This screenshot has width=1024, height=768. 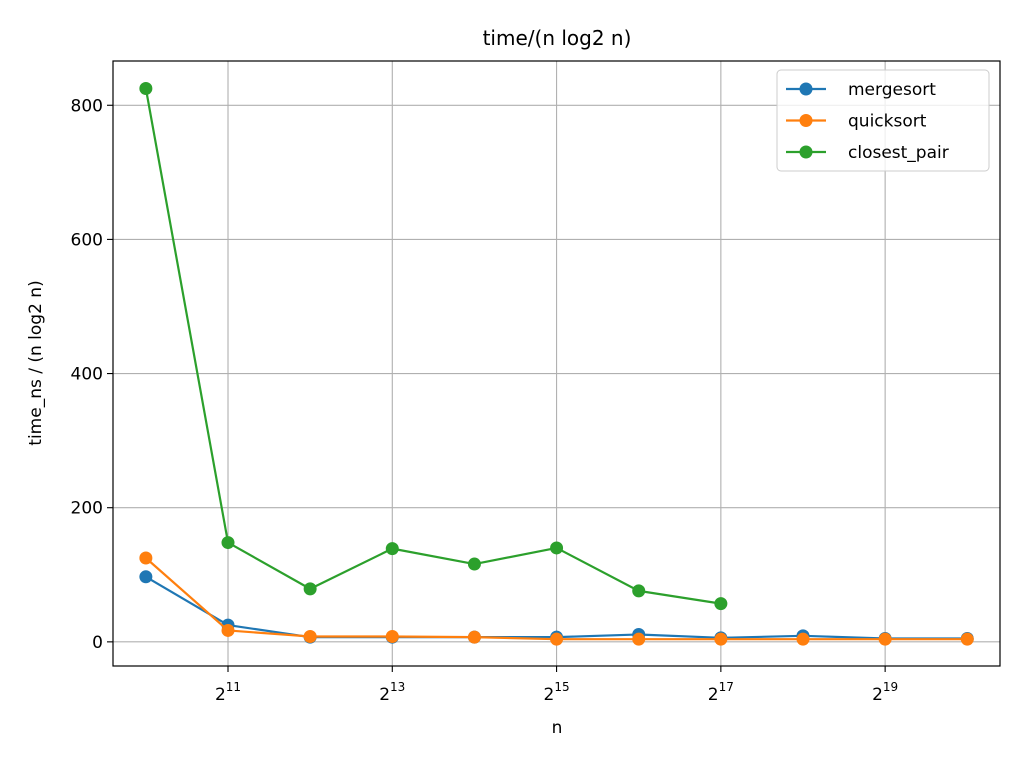 I want to click on x-axis-label: n, so click(x=557, y=728).